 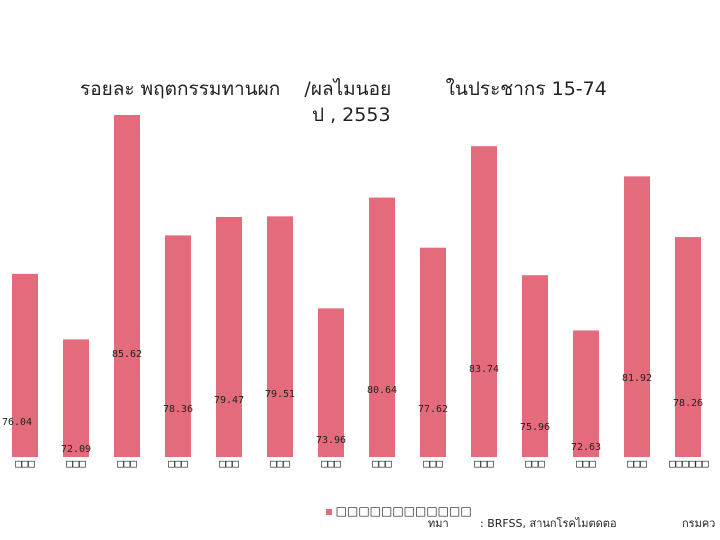 I want to click on legend-swatch, so click(x=328, y=511).